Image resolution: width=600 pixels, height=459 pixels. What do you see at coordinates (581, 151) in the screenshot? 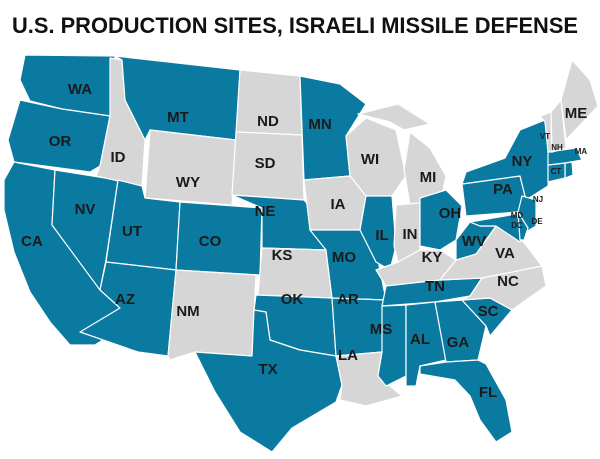
I see `state-label: MA` at bounding box center [581, 151].